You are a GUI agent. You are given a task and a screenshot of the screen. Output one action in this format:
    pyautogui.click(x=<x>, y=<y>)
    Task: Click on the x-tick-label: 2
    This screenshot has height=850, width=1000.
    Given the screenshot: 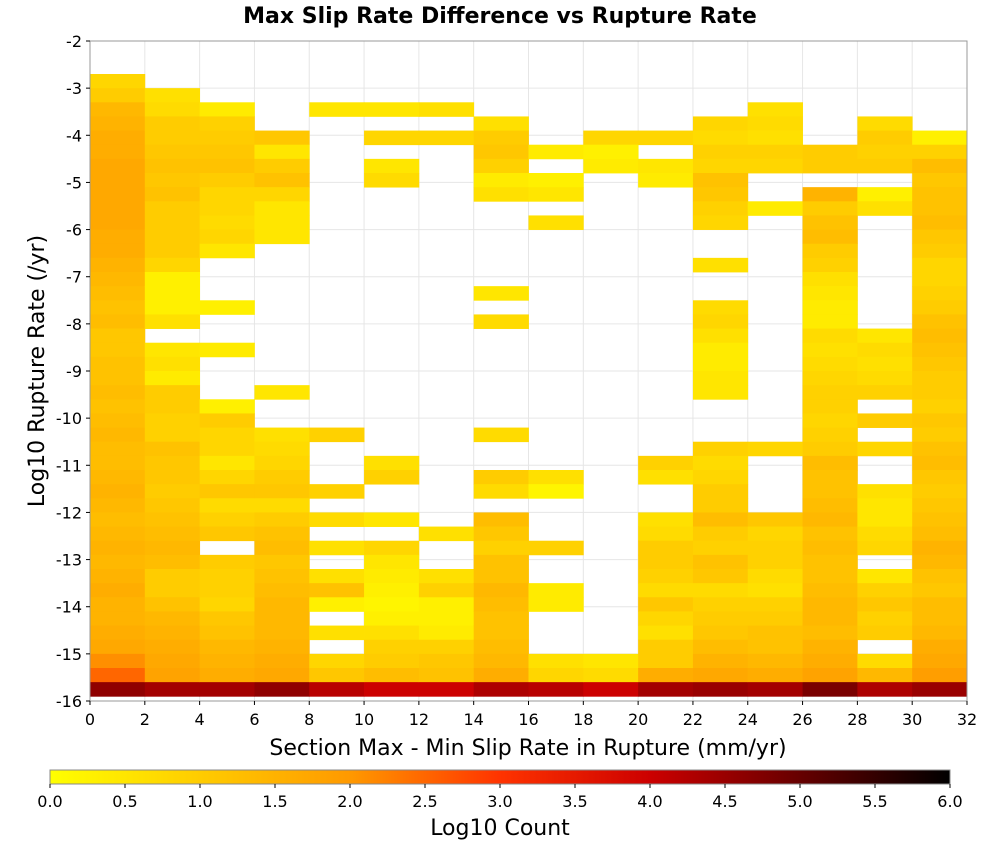 What is the action you would take?
    pyautogui.click(x=145, y=719)
    